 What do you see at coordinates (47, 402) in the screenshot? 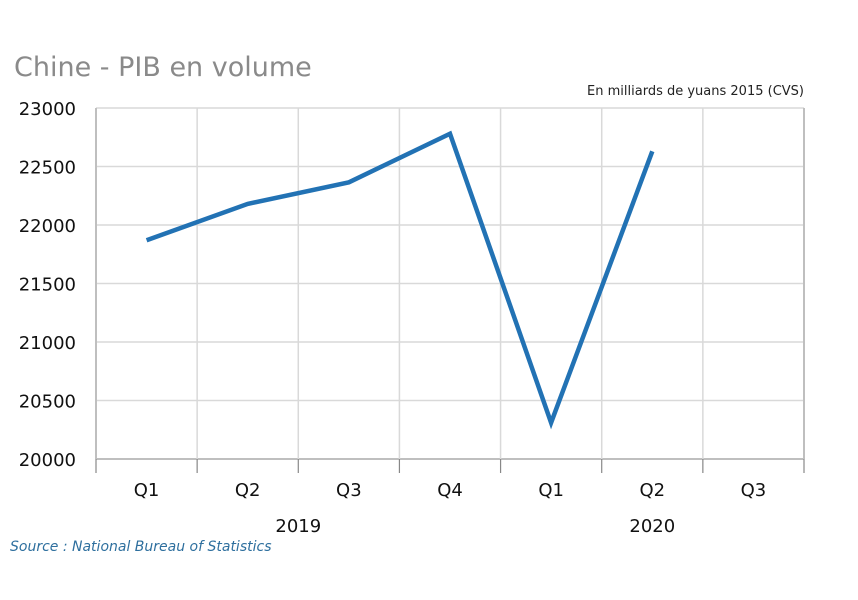
I see `y-tick-label: 20500` at bounding box center [47, 402].